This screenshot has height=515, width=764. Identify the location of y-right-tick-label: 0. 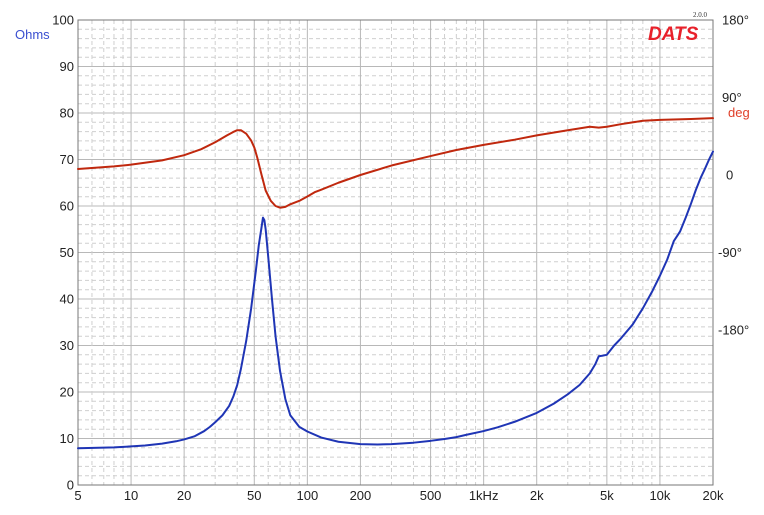
(729, 175).